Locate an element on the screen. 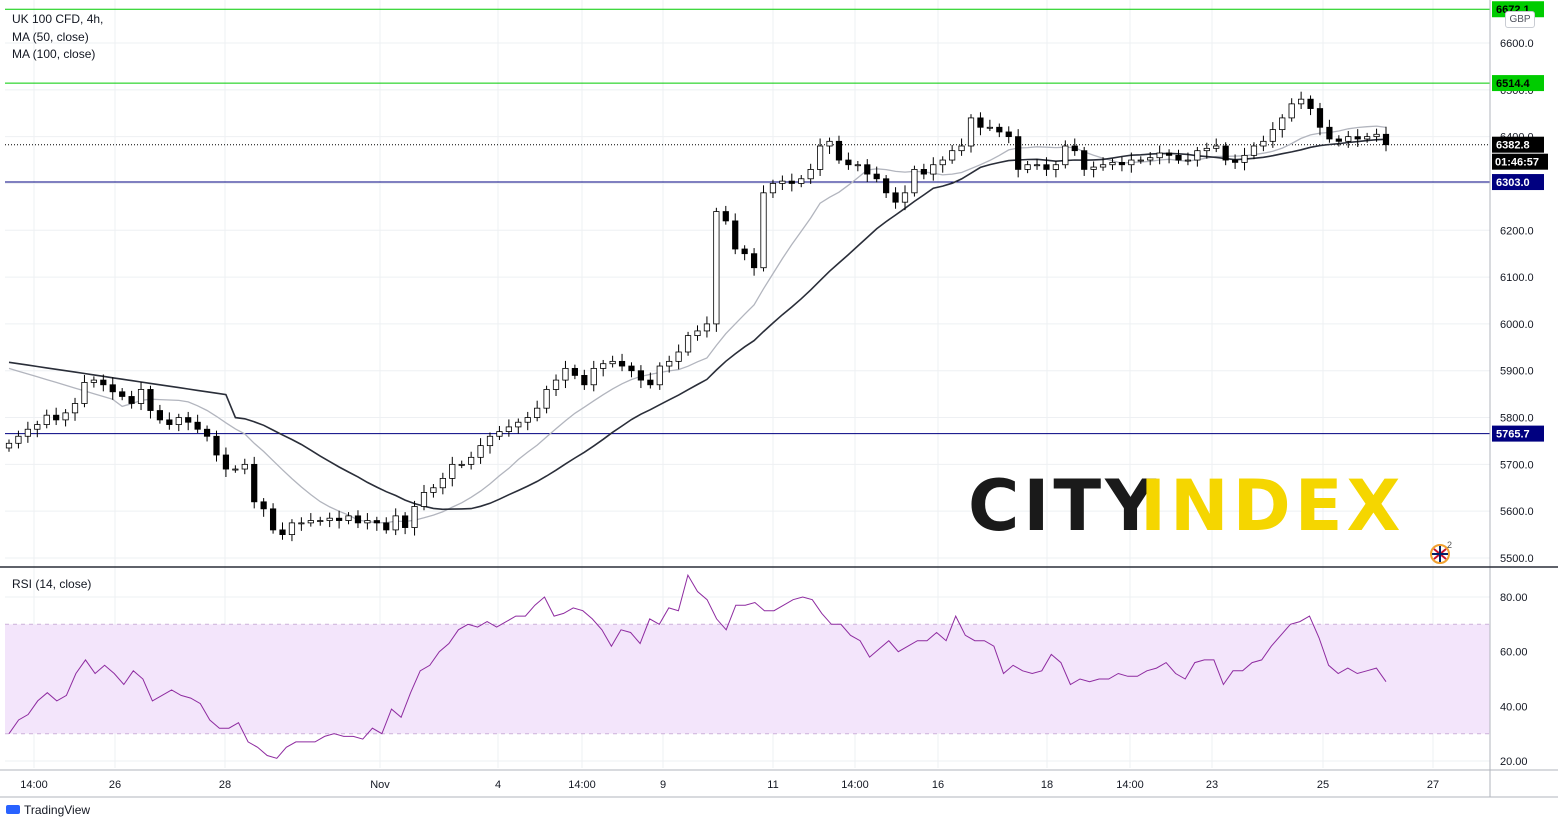 This screenshot has width=1558, height=817. price-tick-label: 6100.0 is located at coordinates (1517, 278).